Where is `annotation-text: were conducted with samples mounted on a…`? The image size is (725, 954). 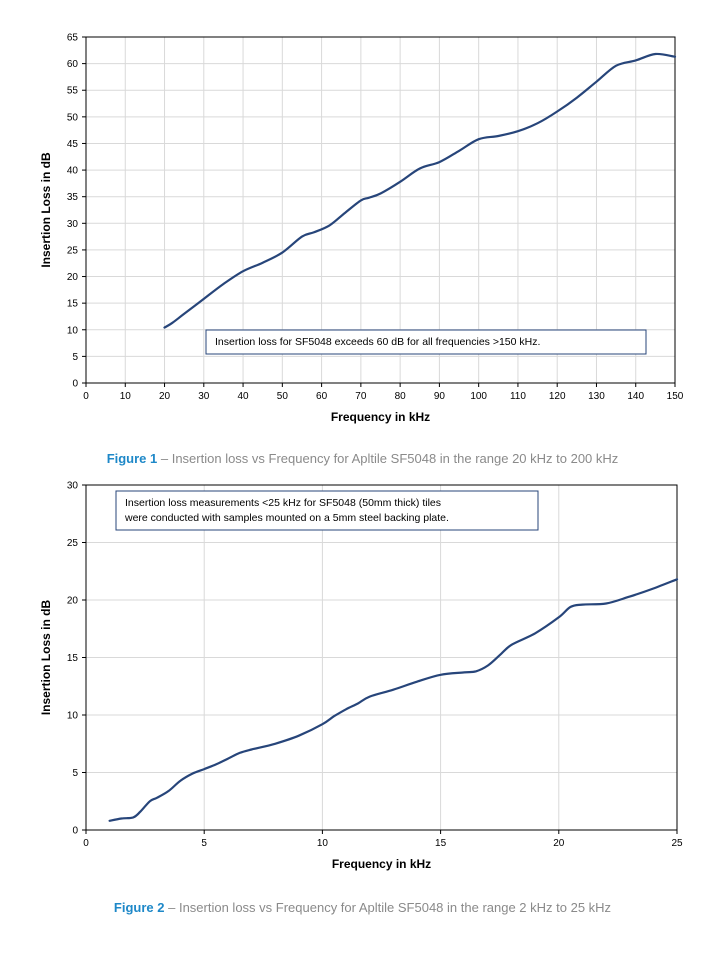
annotation-text: were conducted with samples mounted on a… is located at coordinates (286, 518).